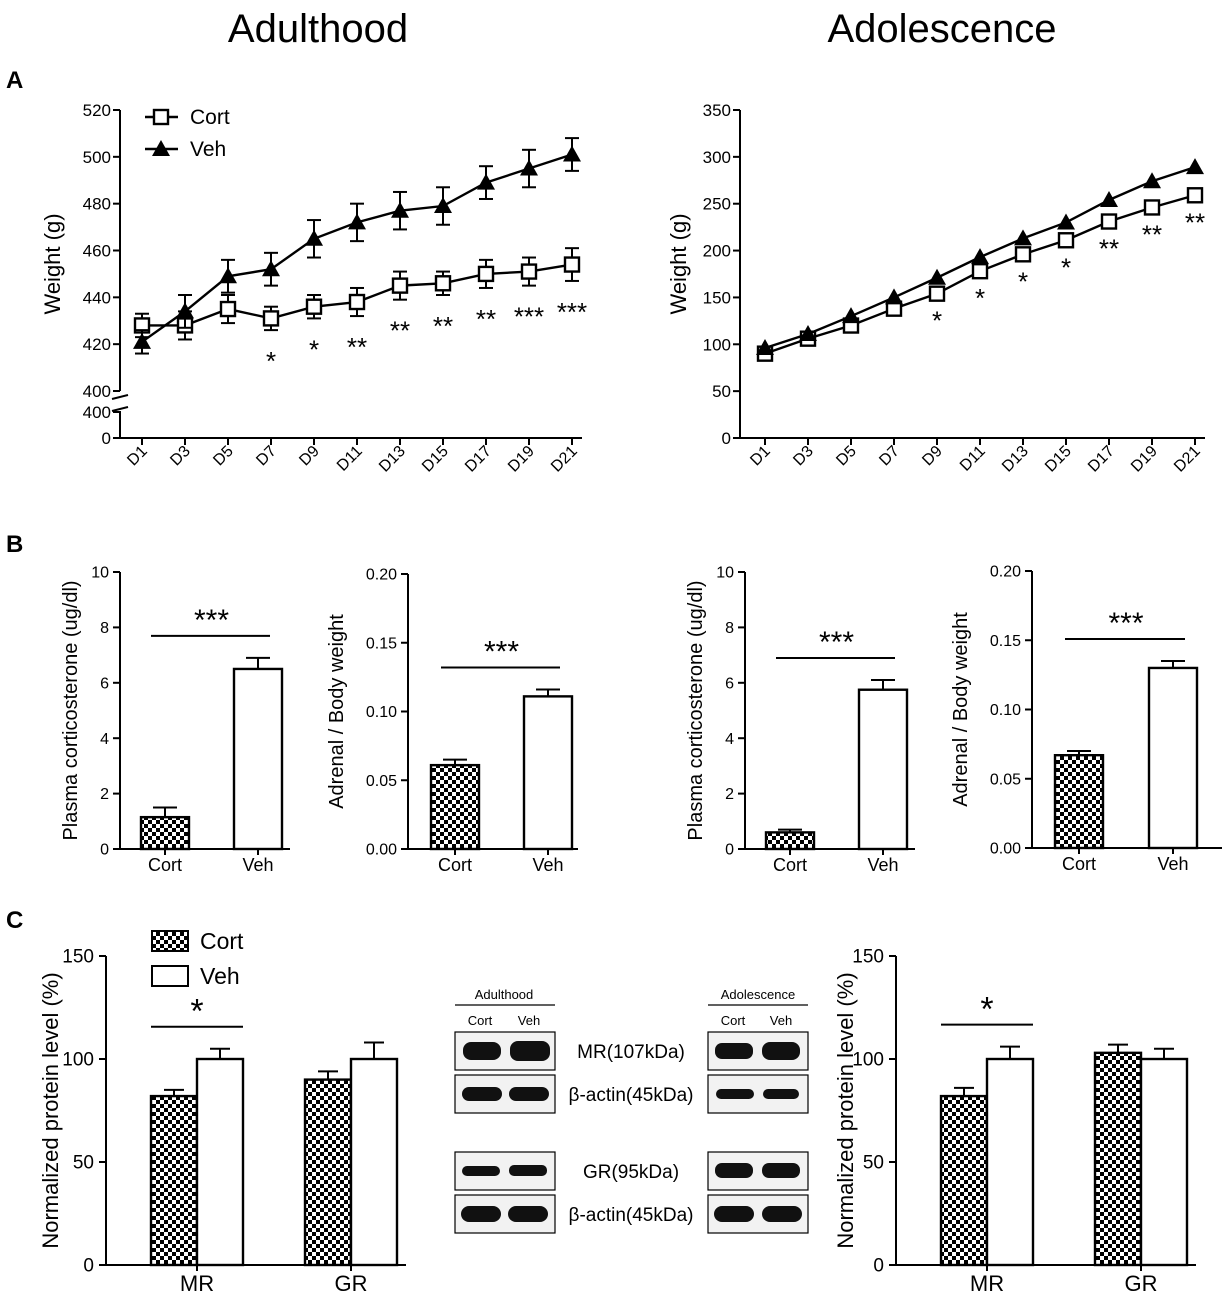 This screenshot has width=1225, height=1300. What do you see at coordinates (100, 573) in the screenshot?
I see `y-tick-label: 10` at bounding box center [100, 573].